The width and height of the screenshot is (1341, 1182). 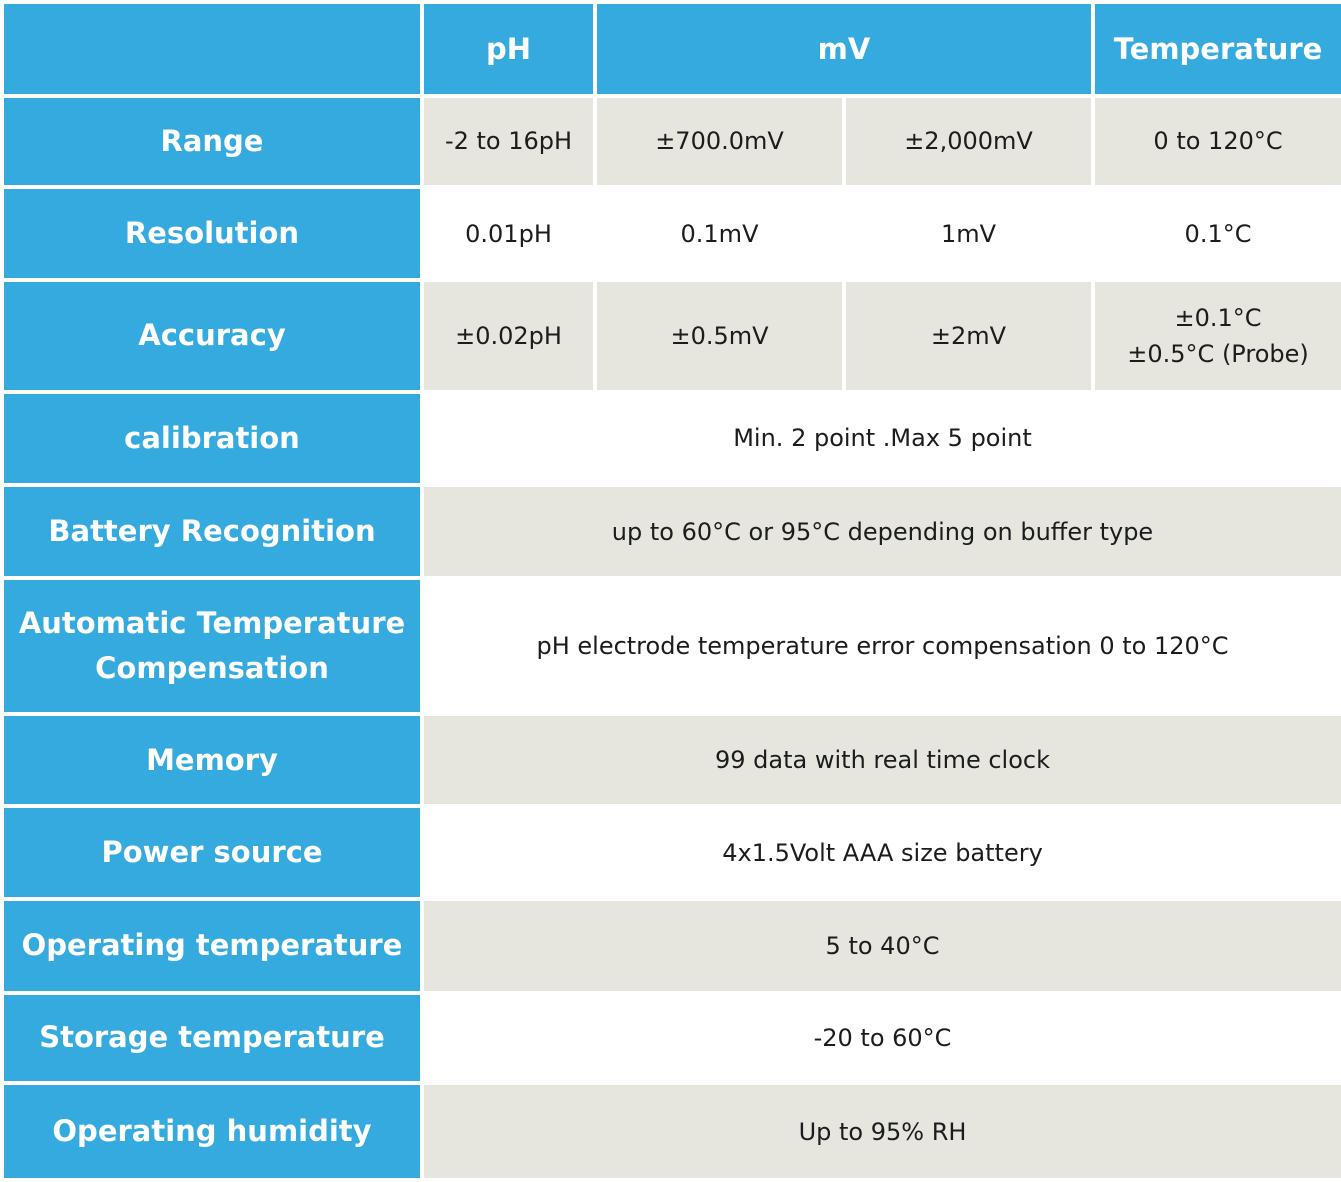 What do you see at coordinates (212, 336) in the screenshot?
I see `row-label-accuracy: Accuracy` at bounding box center [212, 336].